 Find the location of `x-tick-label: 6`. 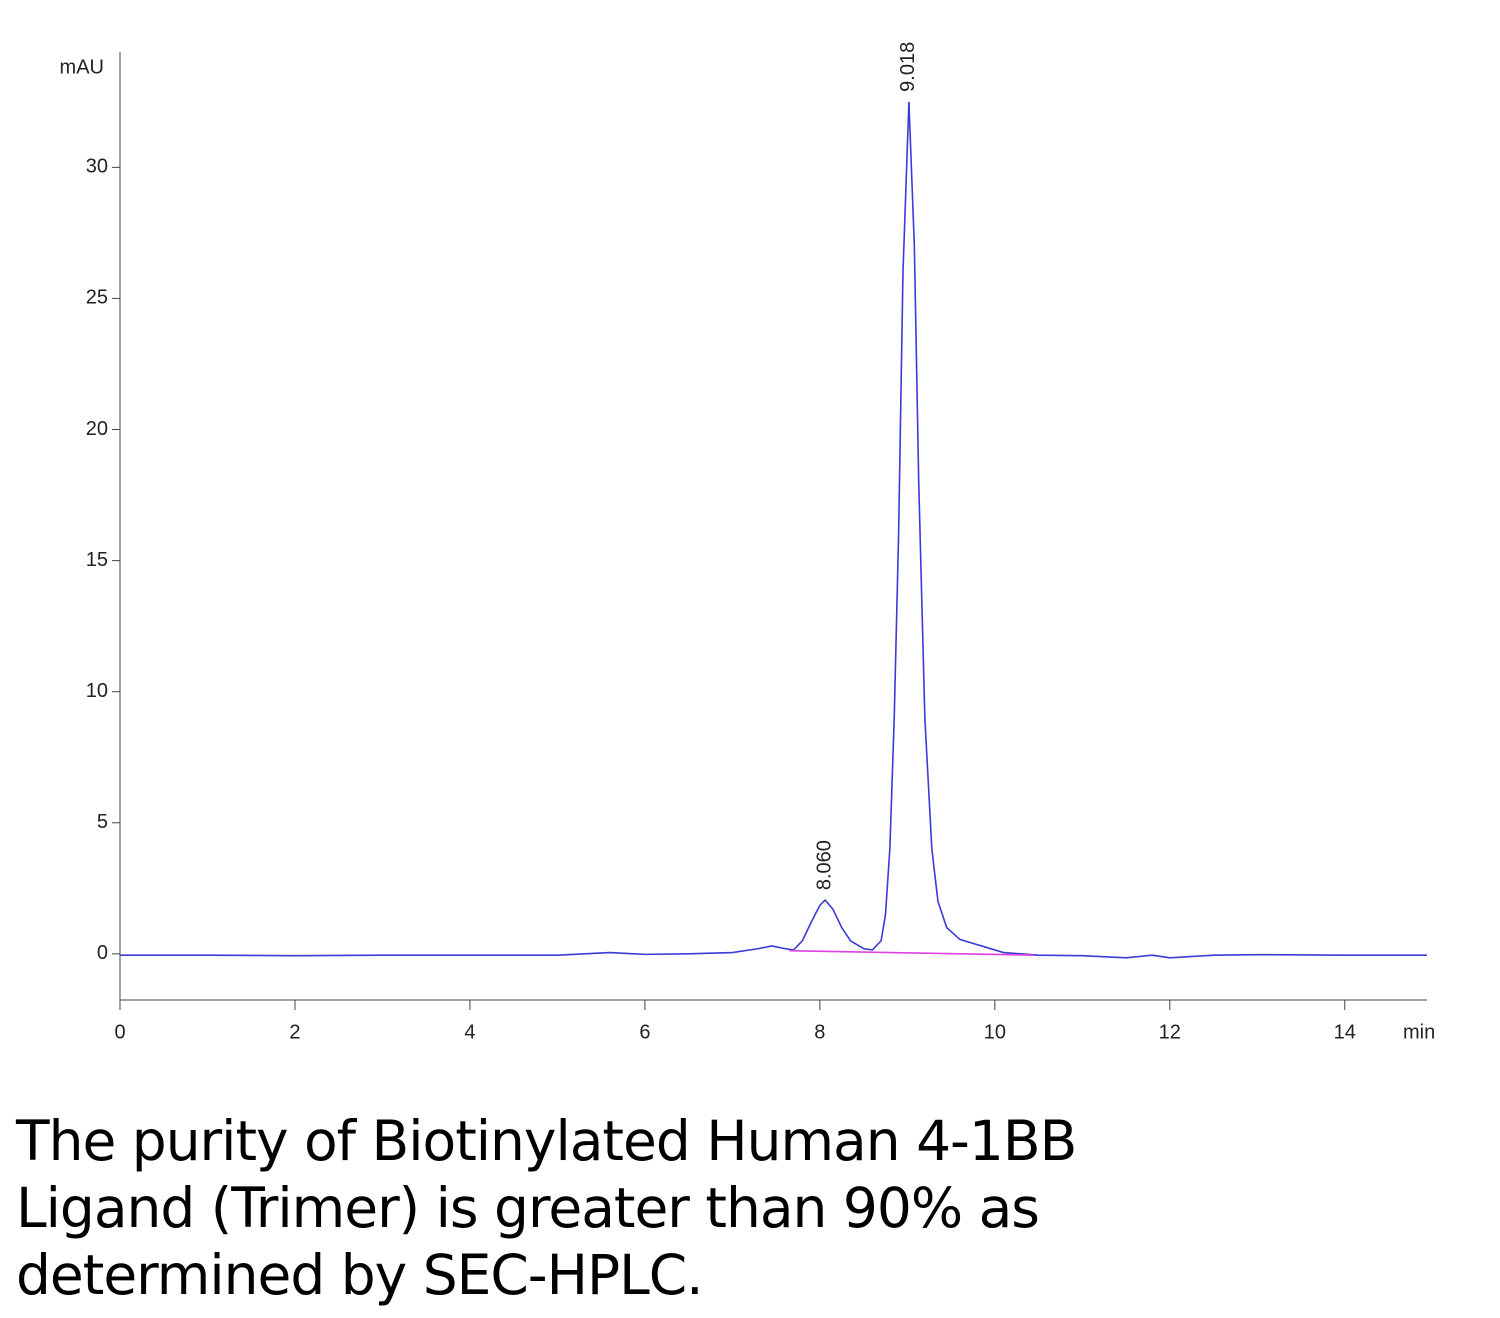

x-tick-label: 6 is located at coordinates (644, 1032).